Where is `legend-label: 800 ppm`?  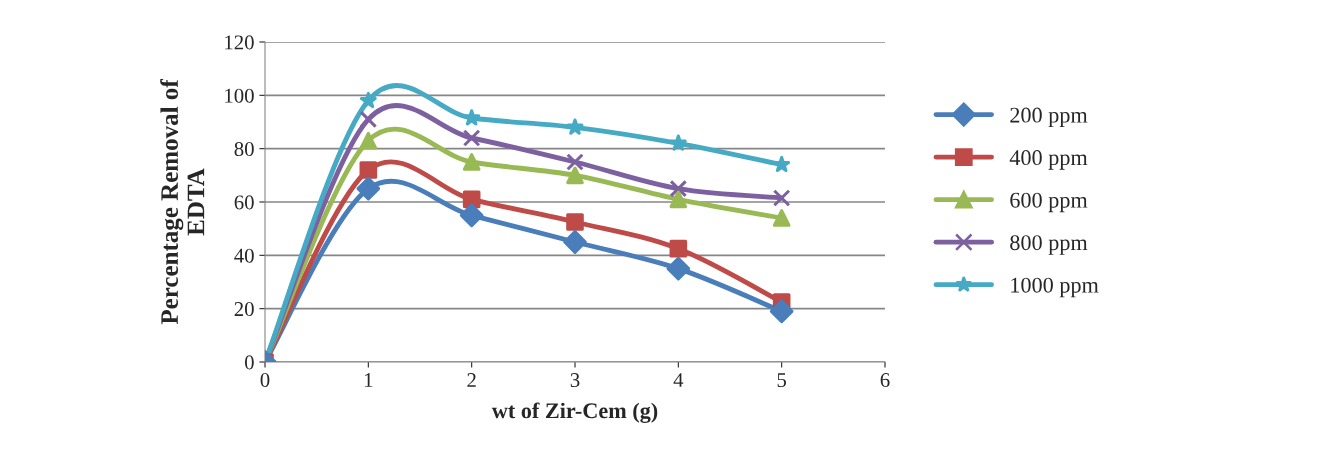 legend-label: 800 ppm is located at coordinates (1049, 245).